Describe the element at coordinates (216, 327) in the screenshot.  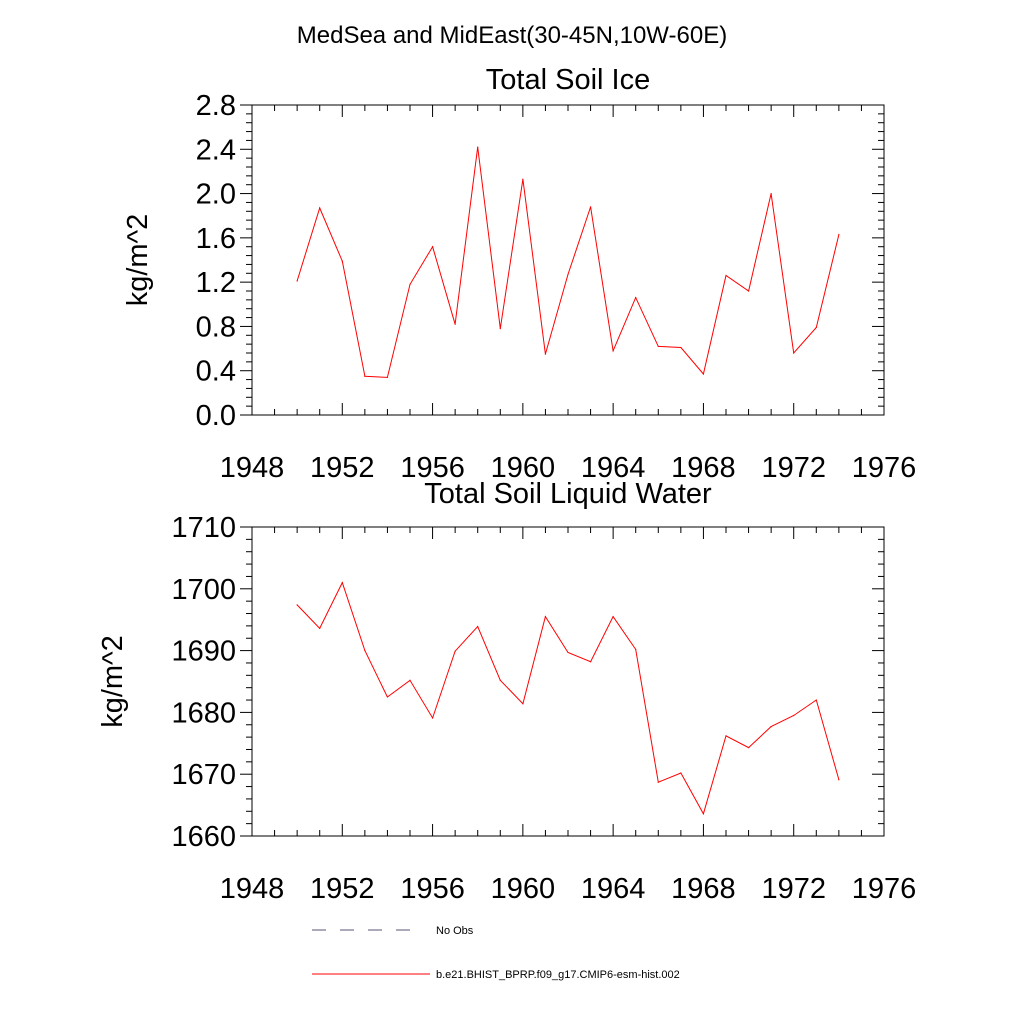
I see `y-tick-label: 0.8` at that location.